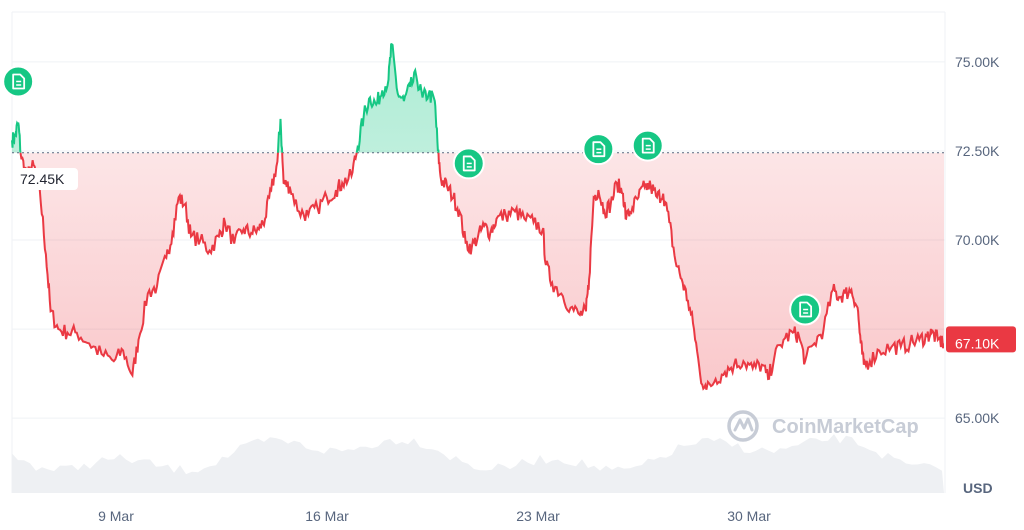 The height and width of the screenshot is (530, 1024). What do you see at coordinates (538, 516) in the screenshot?
I see `x-tick-label: 23 Mar` at bounding box center [538, 516].